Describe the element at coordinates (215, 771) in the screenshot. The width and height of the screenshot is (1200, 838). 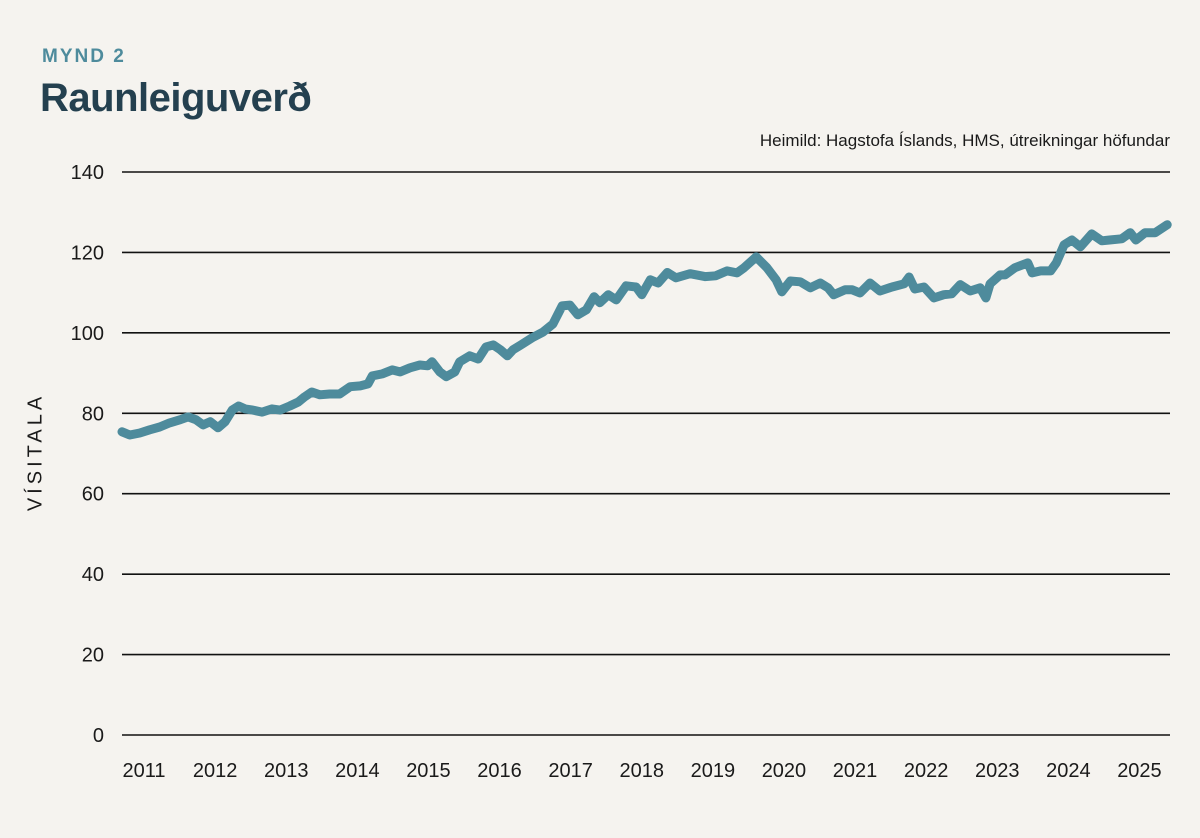
I see `x-tick-label: 2012` at that location.